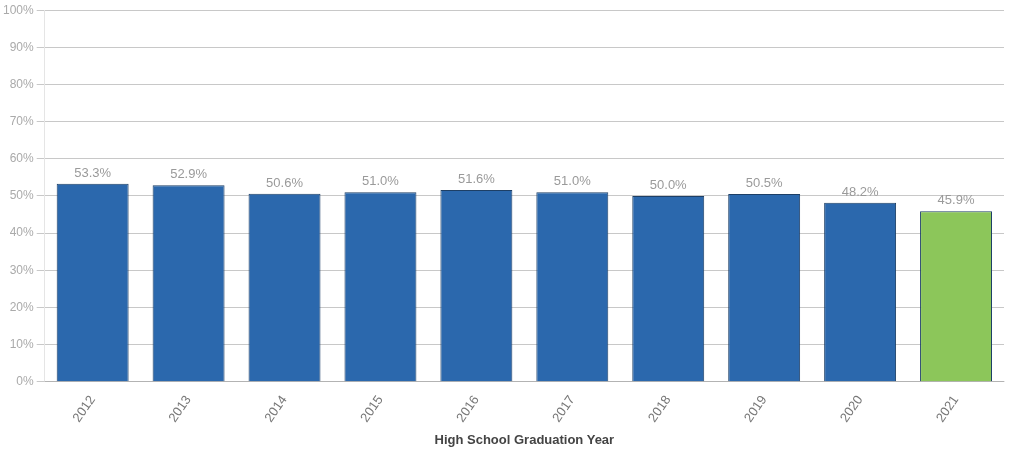 The image size is (1014, 452). I want to click on y-tick-label: 0%, so click(25, 381).